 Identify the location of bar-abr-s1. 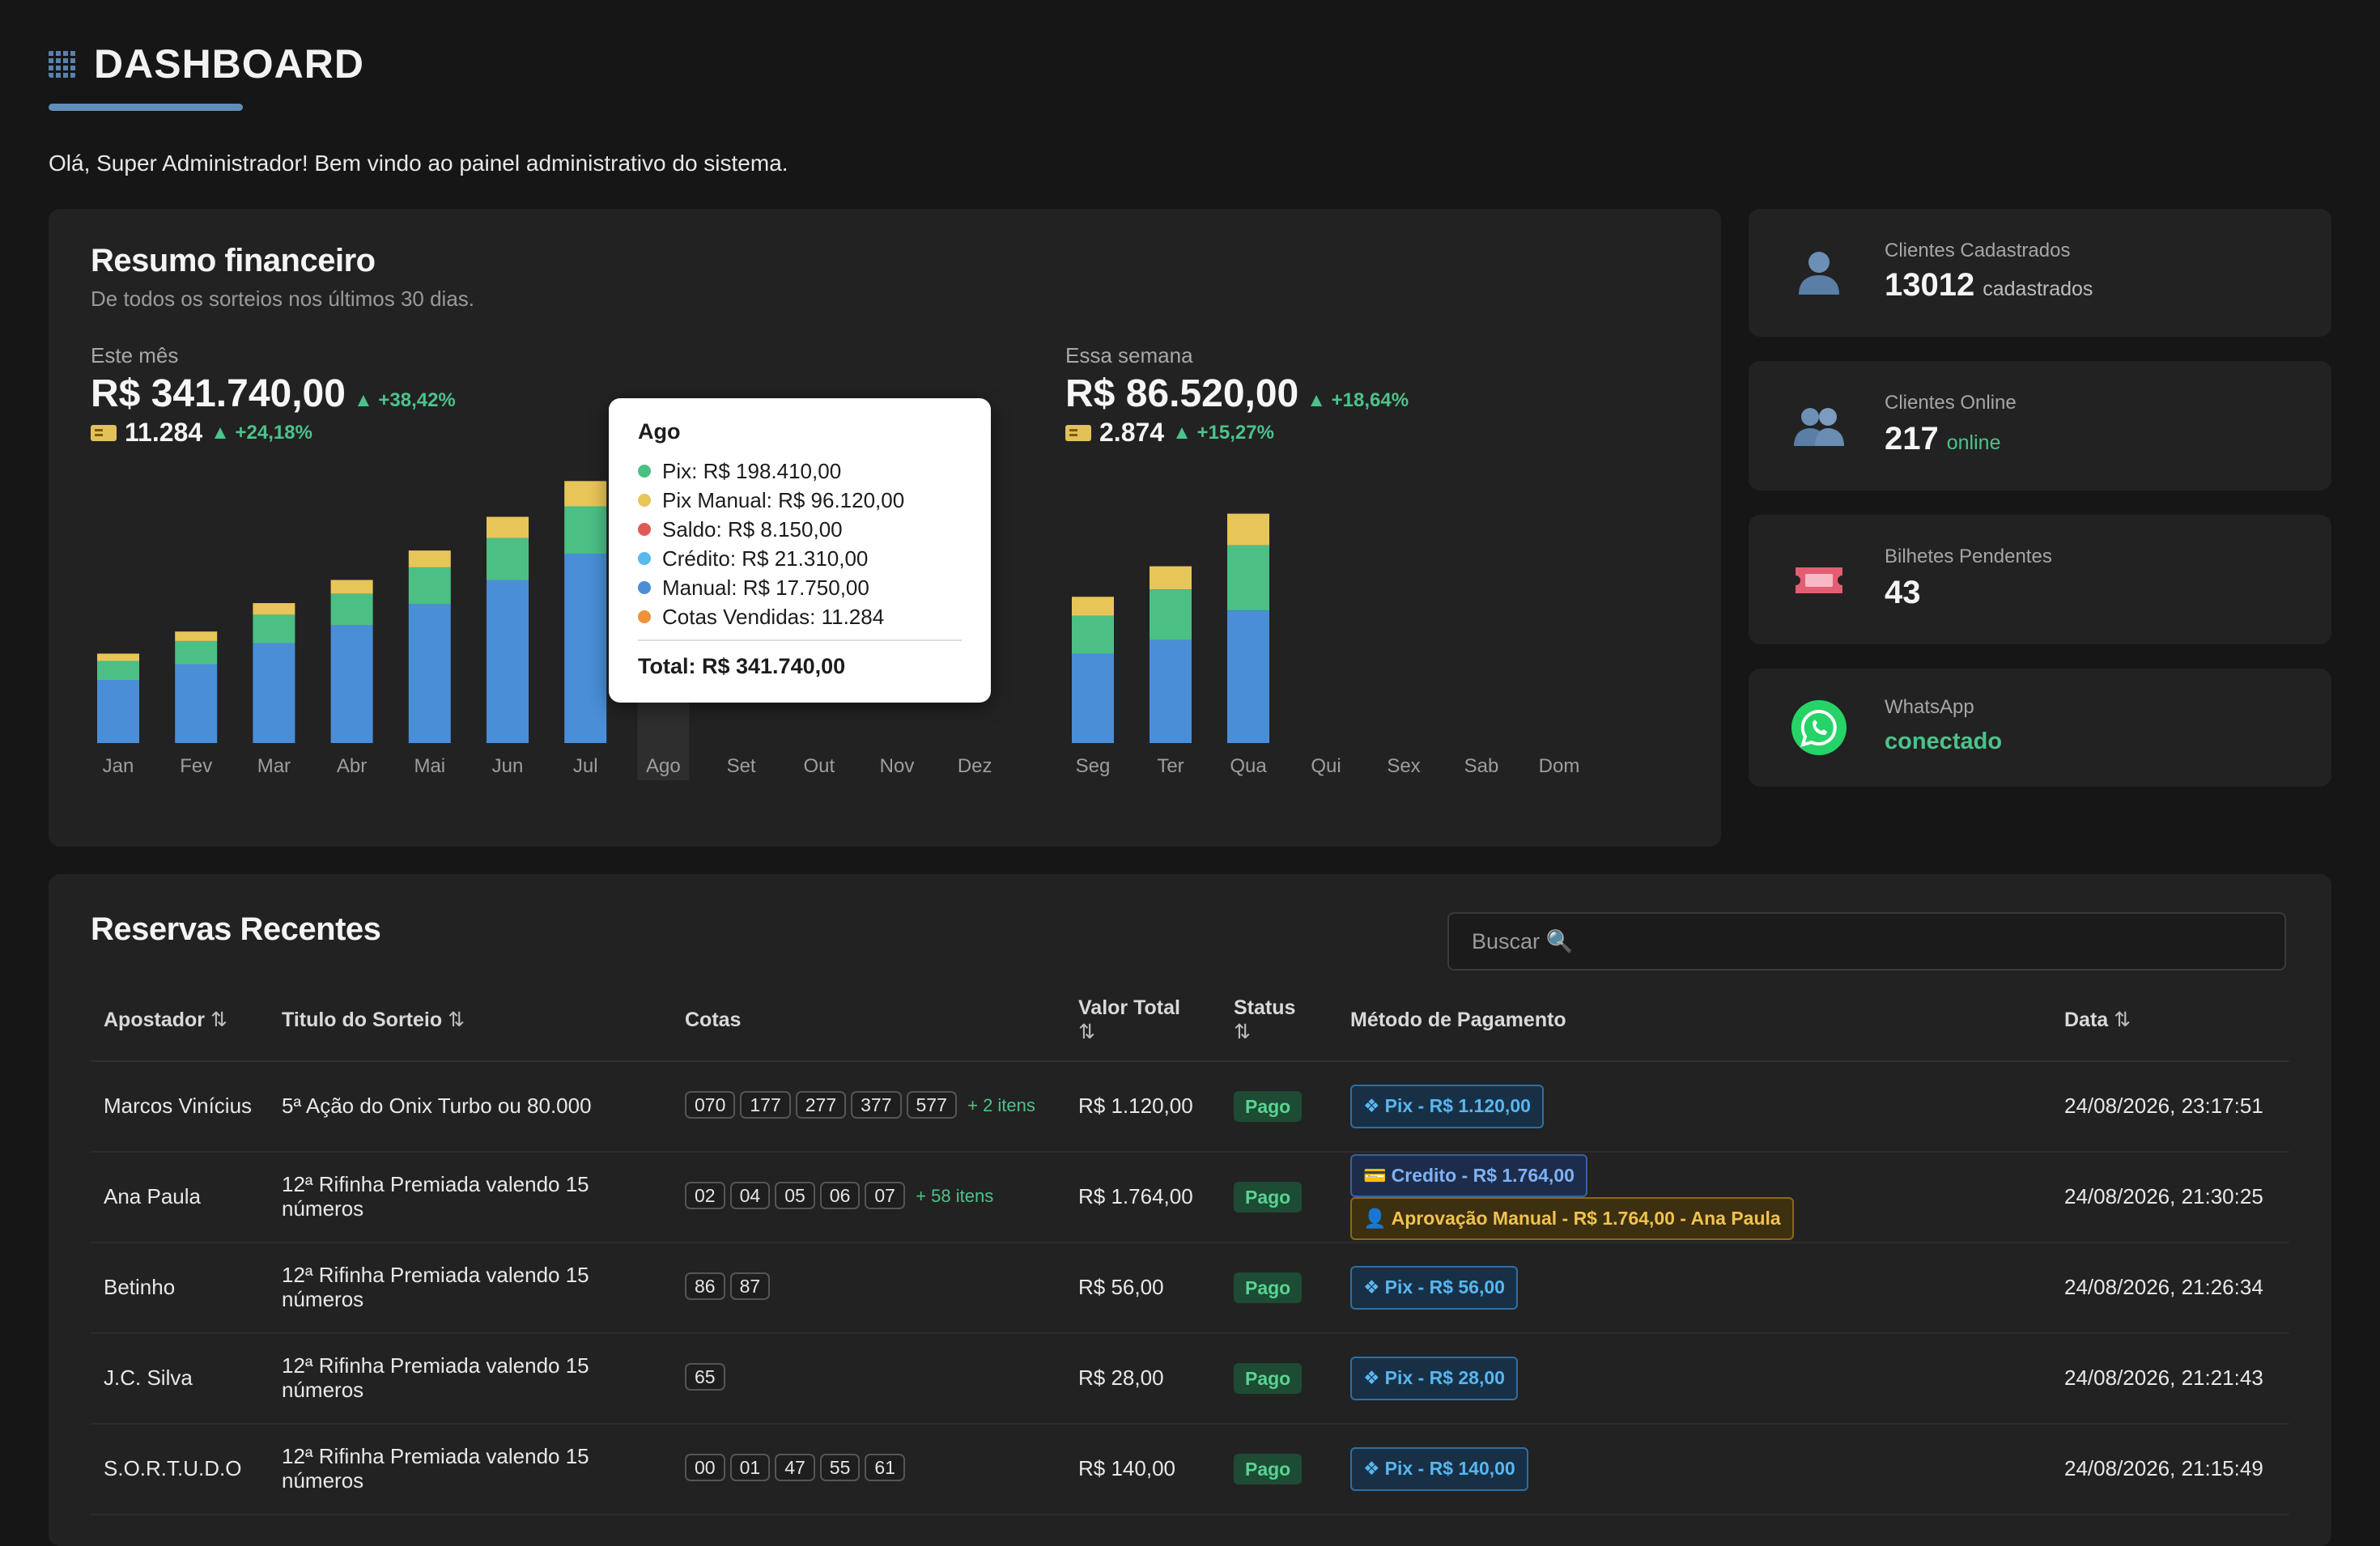
(352, 609).